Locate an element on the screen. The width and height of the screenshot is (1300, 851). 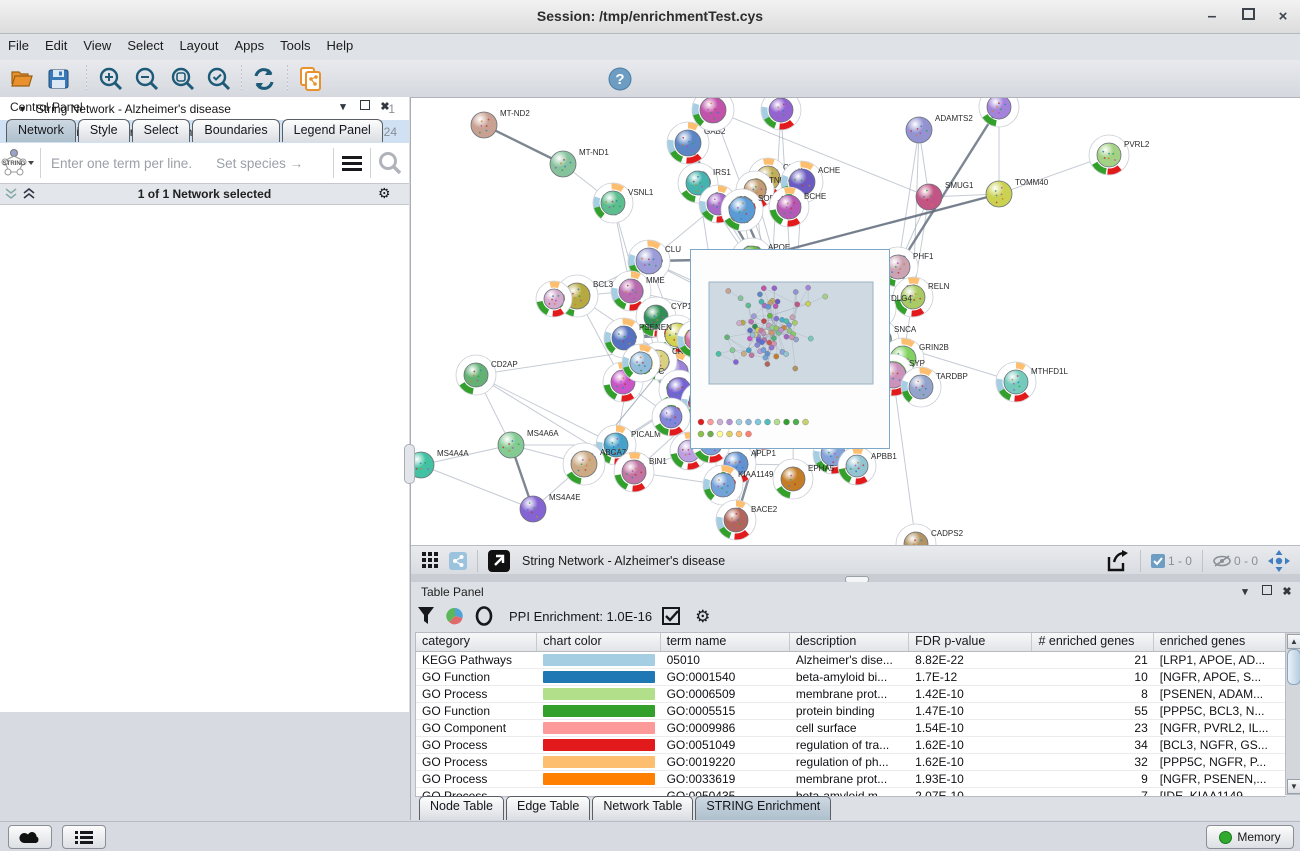
navigate-icon is located at coordinates (1279, 561).